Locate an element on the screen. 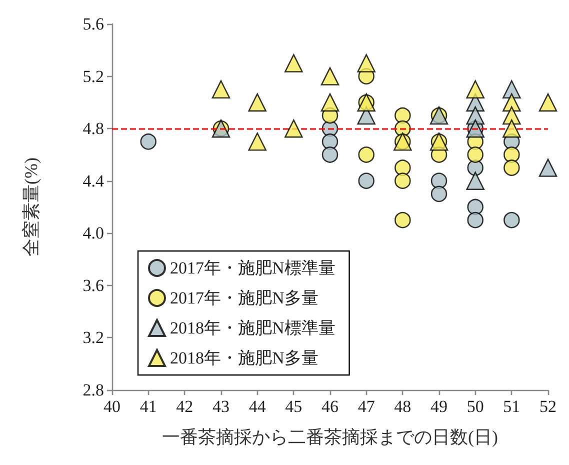 The width and height of the screenshot is (569, 465). x-tick-label: 43 is located at coordinates (221, 406).